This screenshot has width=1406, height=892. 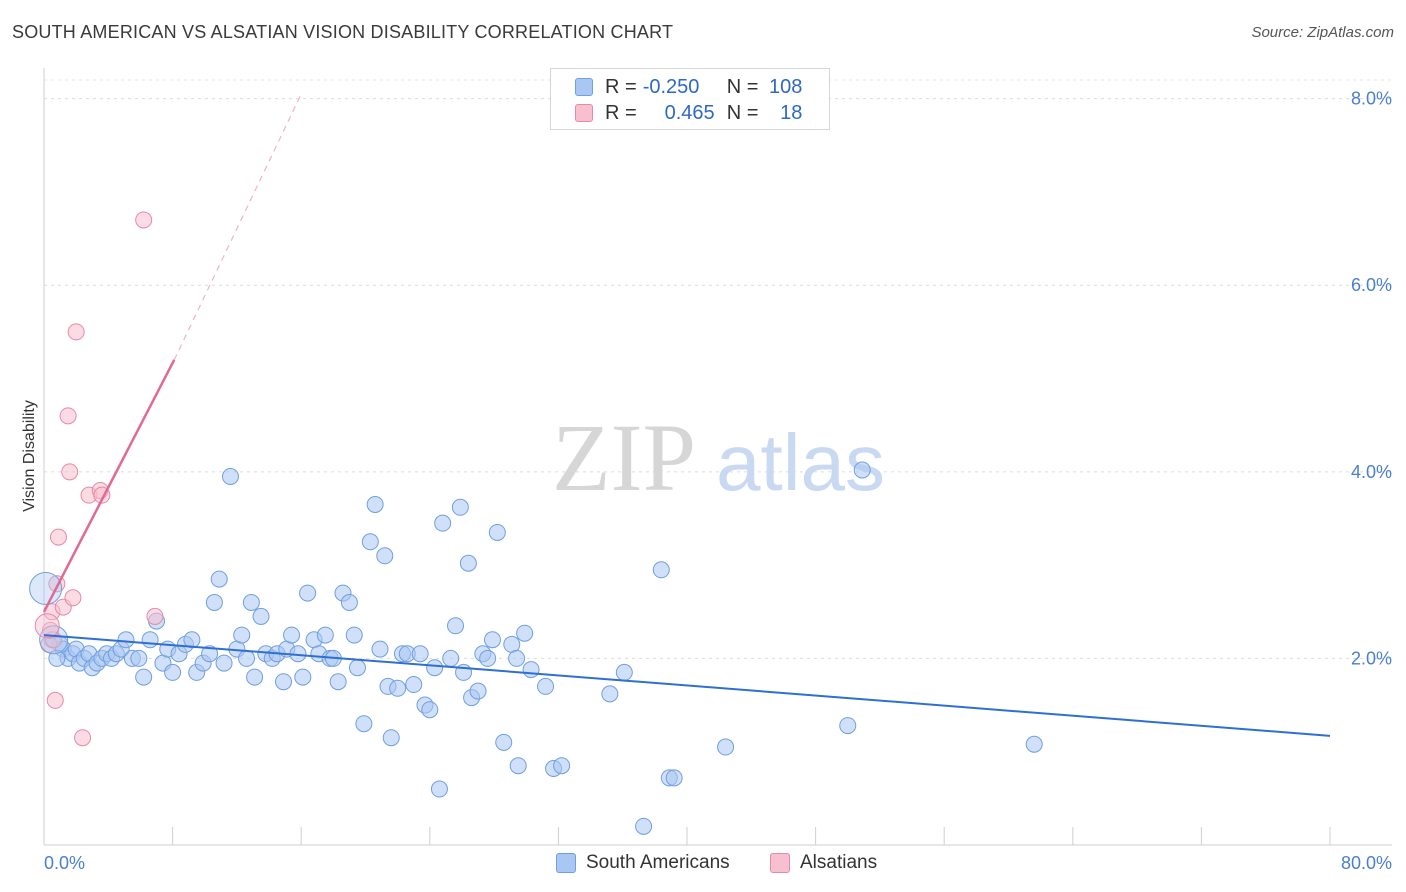 I want to click on legend-r-value: 0.465, so click(x=689, y=112).